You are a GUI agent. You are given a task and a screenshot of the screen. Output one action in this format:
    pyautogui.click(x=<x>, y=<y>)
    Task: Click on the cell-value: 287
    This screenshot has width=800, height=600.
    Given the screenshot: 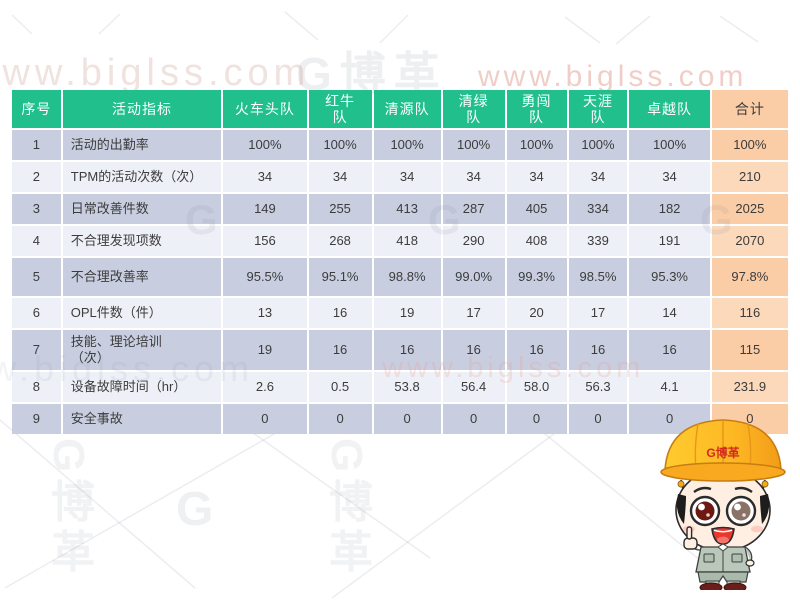 What is the action you would take?
    pyautogui.click(x=473, y=209)
    